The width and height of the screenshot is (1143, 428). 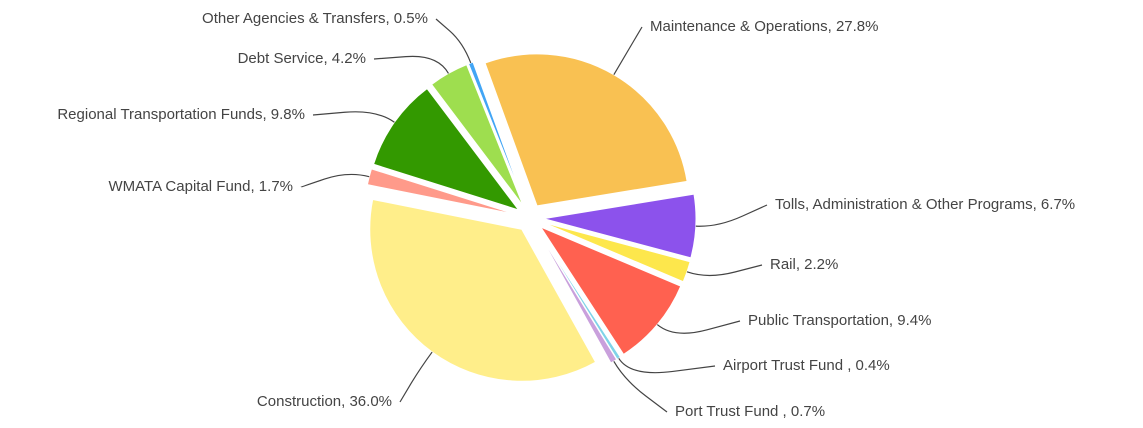 What do you see at coordinates (200, 186) in the screenshot?
I see `data-label: WMATA Capital Fund, 1.7%` at bounding box center [200, 186].